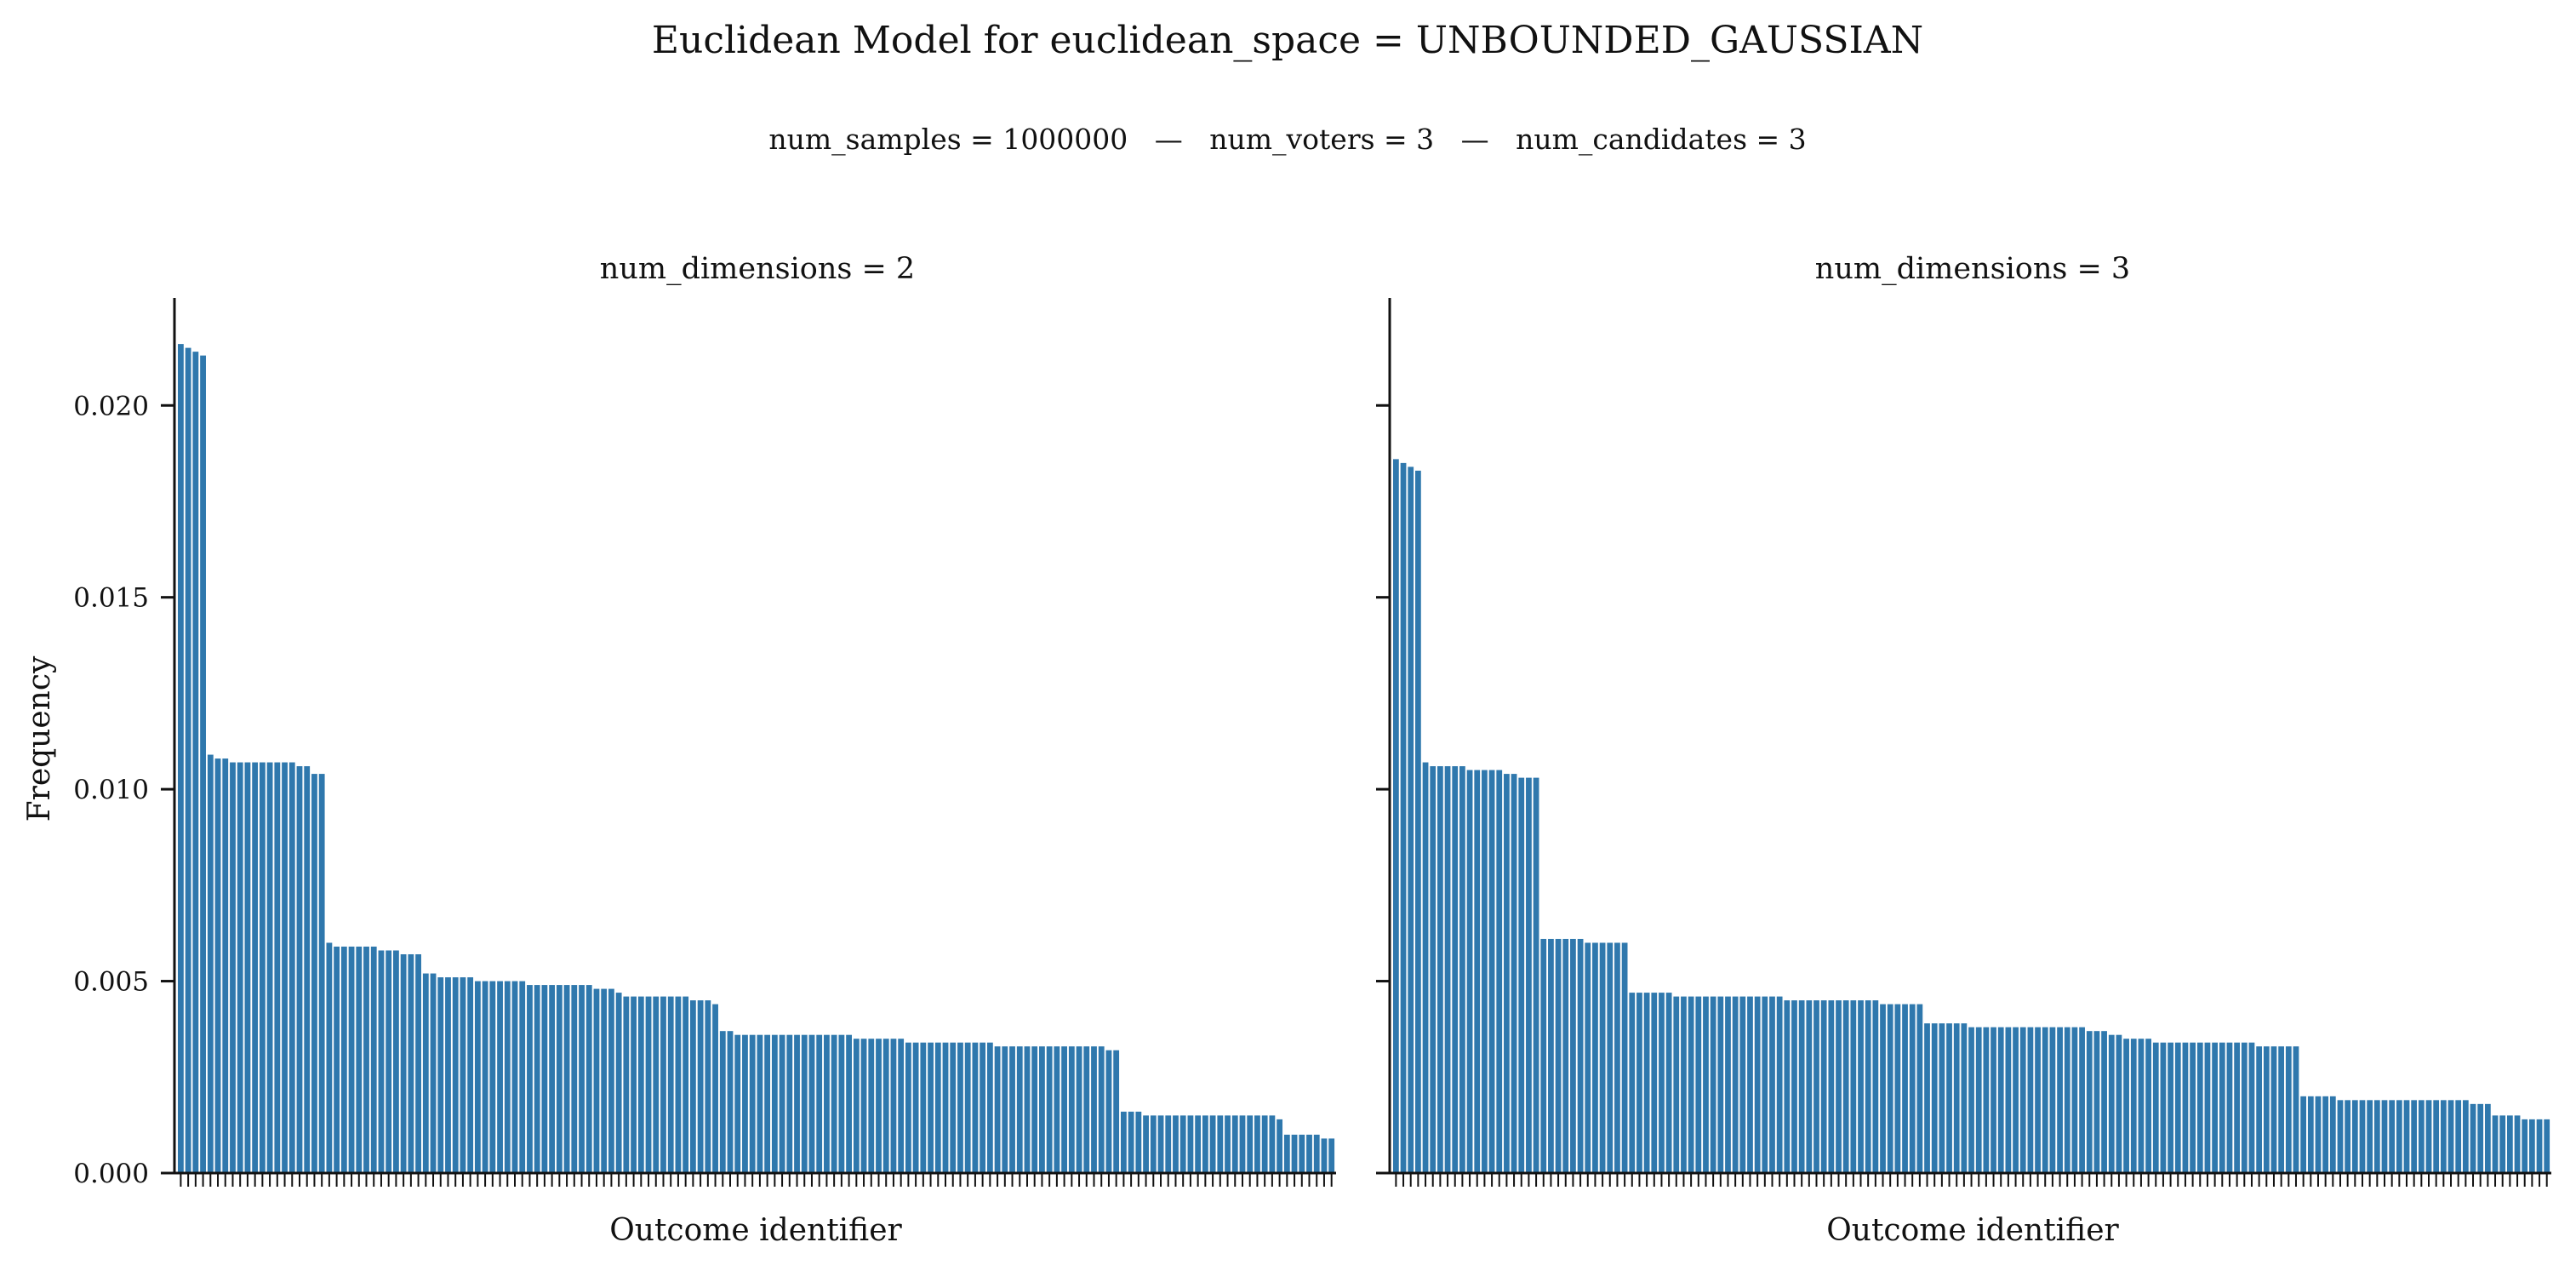 This screenshot has width=2576, height=1265. I want to click on x-axis-label: Outcome identifier, so click(755, 1230).